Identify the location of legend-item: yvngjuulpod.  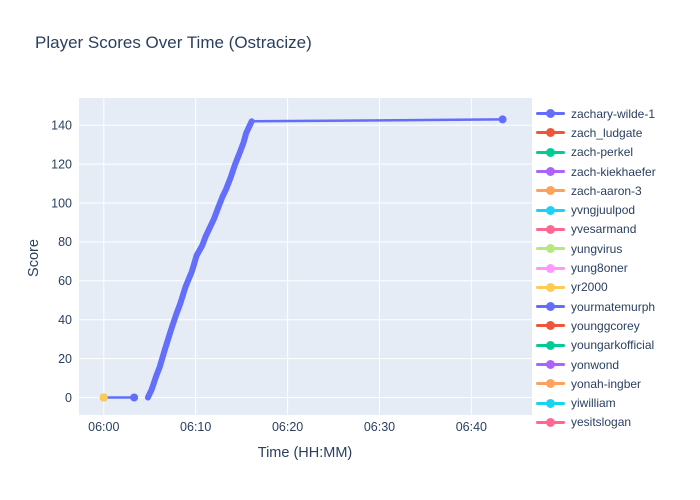
(596, 209).